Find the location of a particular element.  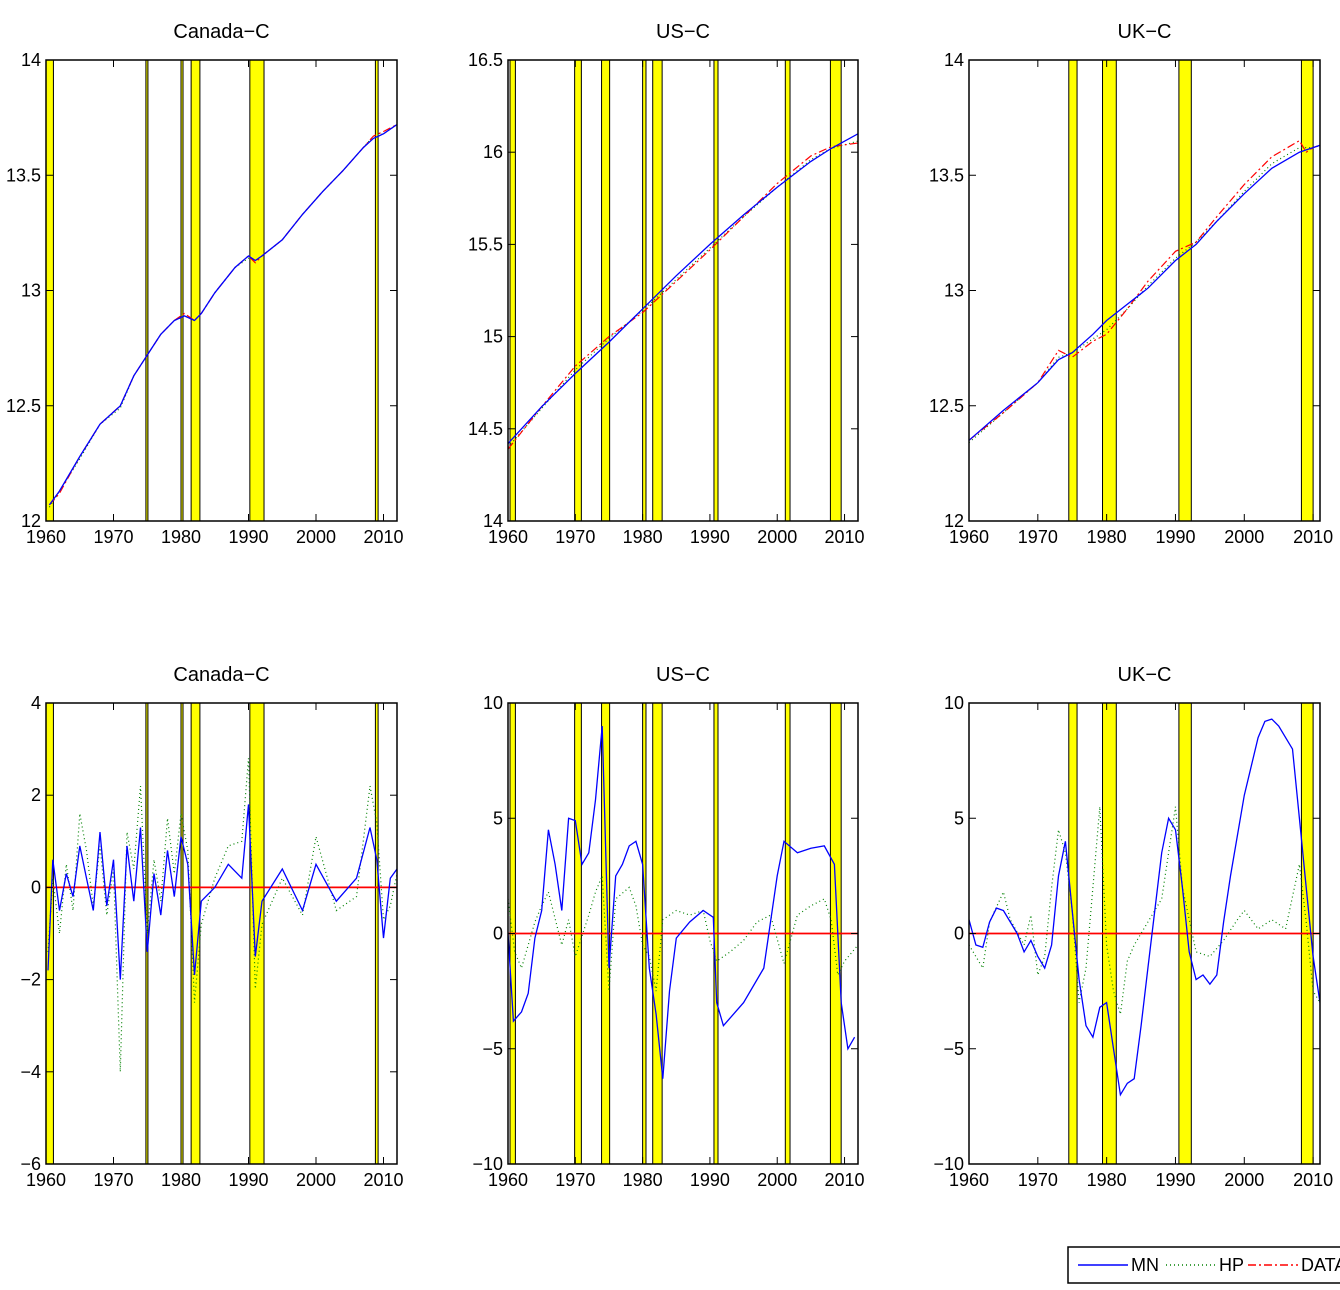

legend-label-mn: MN is located at coordinates (1145, 1265).